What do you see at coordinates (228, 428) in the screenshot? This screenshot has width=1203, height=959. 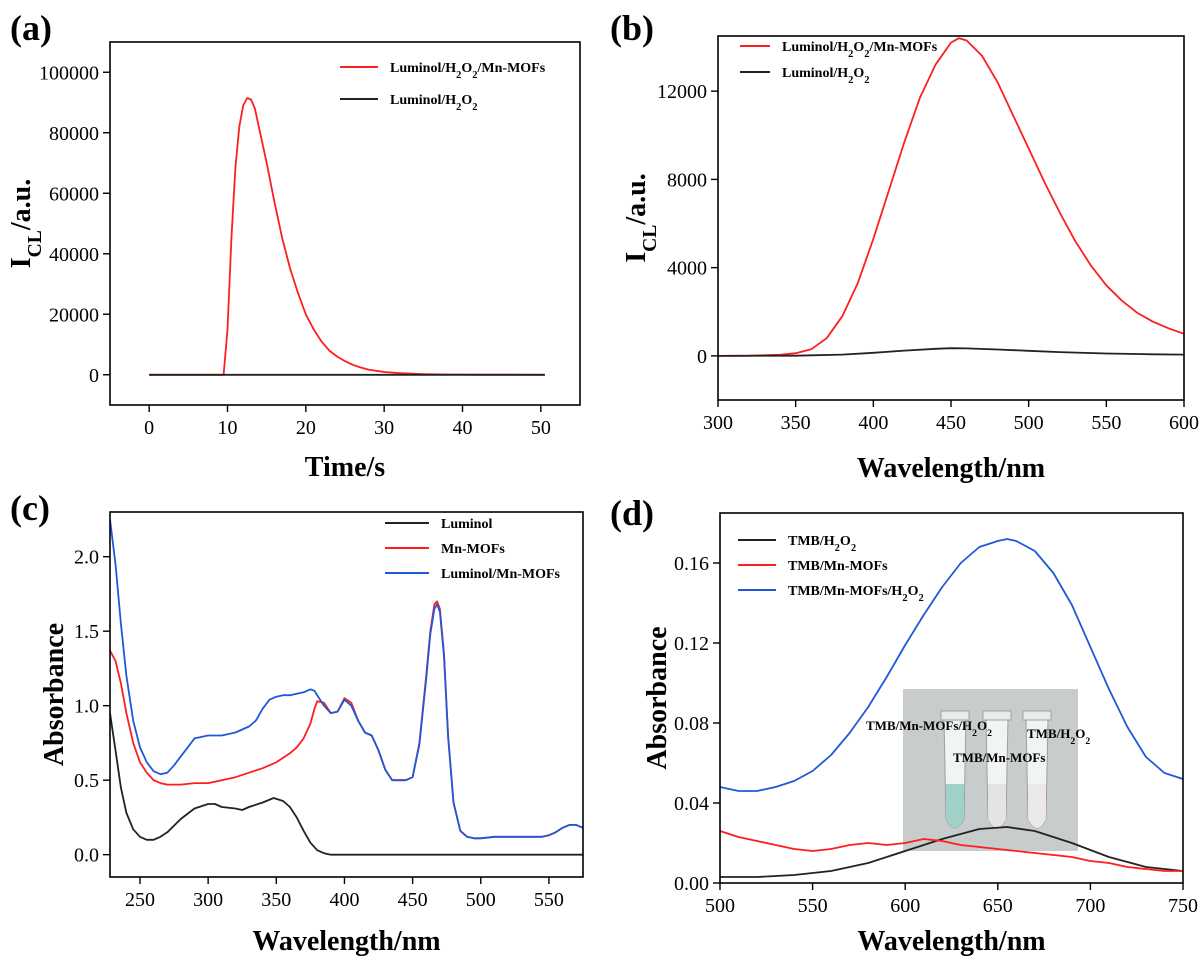 I see `x-tick-label: 10` at bounding box center [228, 428].